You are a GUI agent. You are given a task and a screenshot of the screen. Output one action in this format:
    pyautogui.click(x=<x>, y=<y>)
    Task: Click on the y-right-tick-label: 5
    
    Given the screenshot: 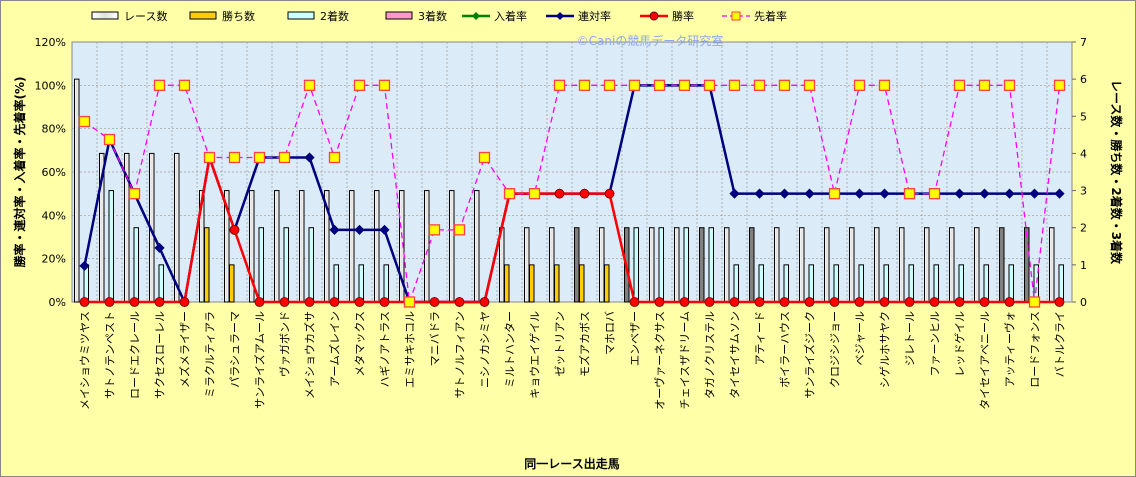 What is the action you would take?
    pyautogui.click(x=1083, y=116)
    